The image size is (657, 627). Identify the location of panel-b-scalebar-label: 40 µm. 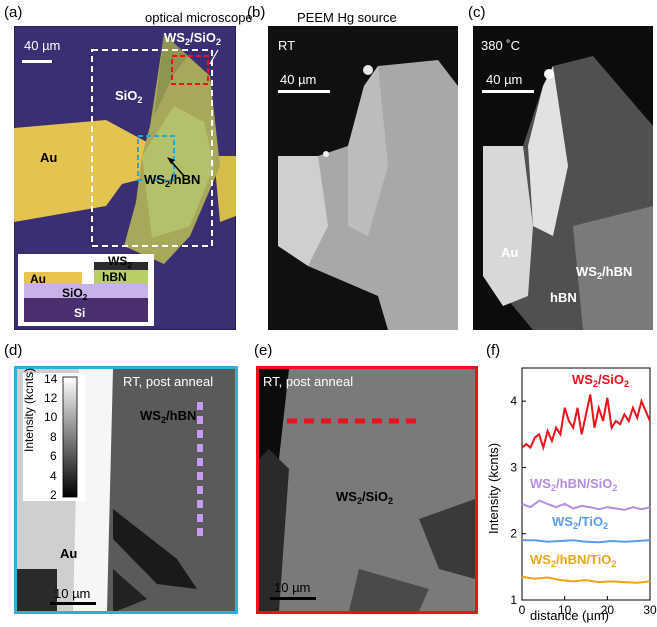
(298, 79).